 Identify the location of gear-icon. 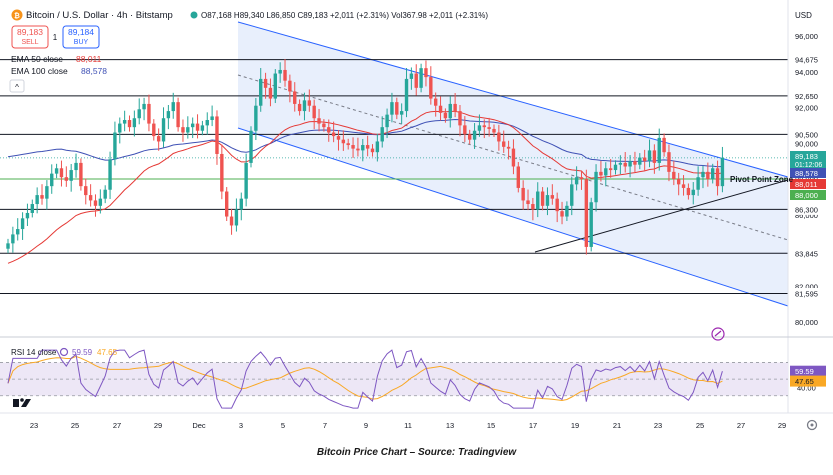
(812, 425).